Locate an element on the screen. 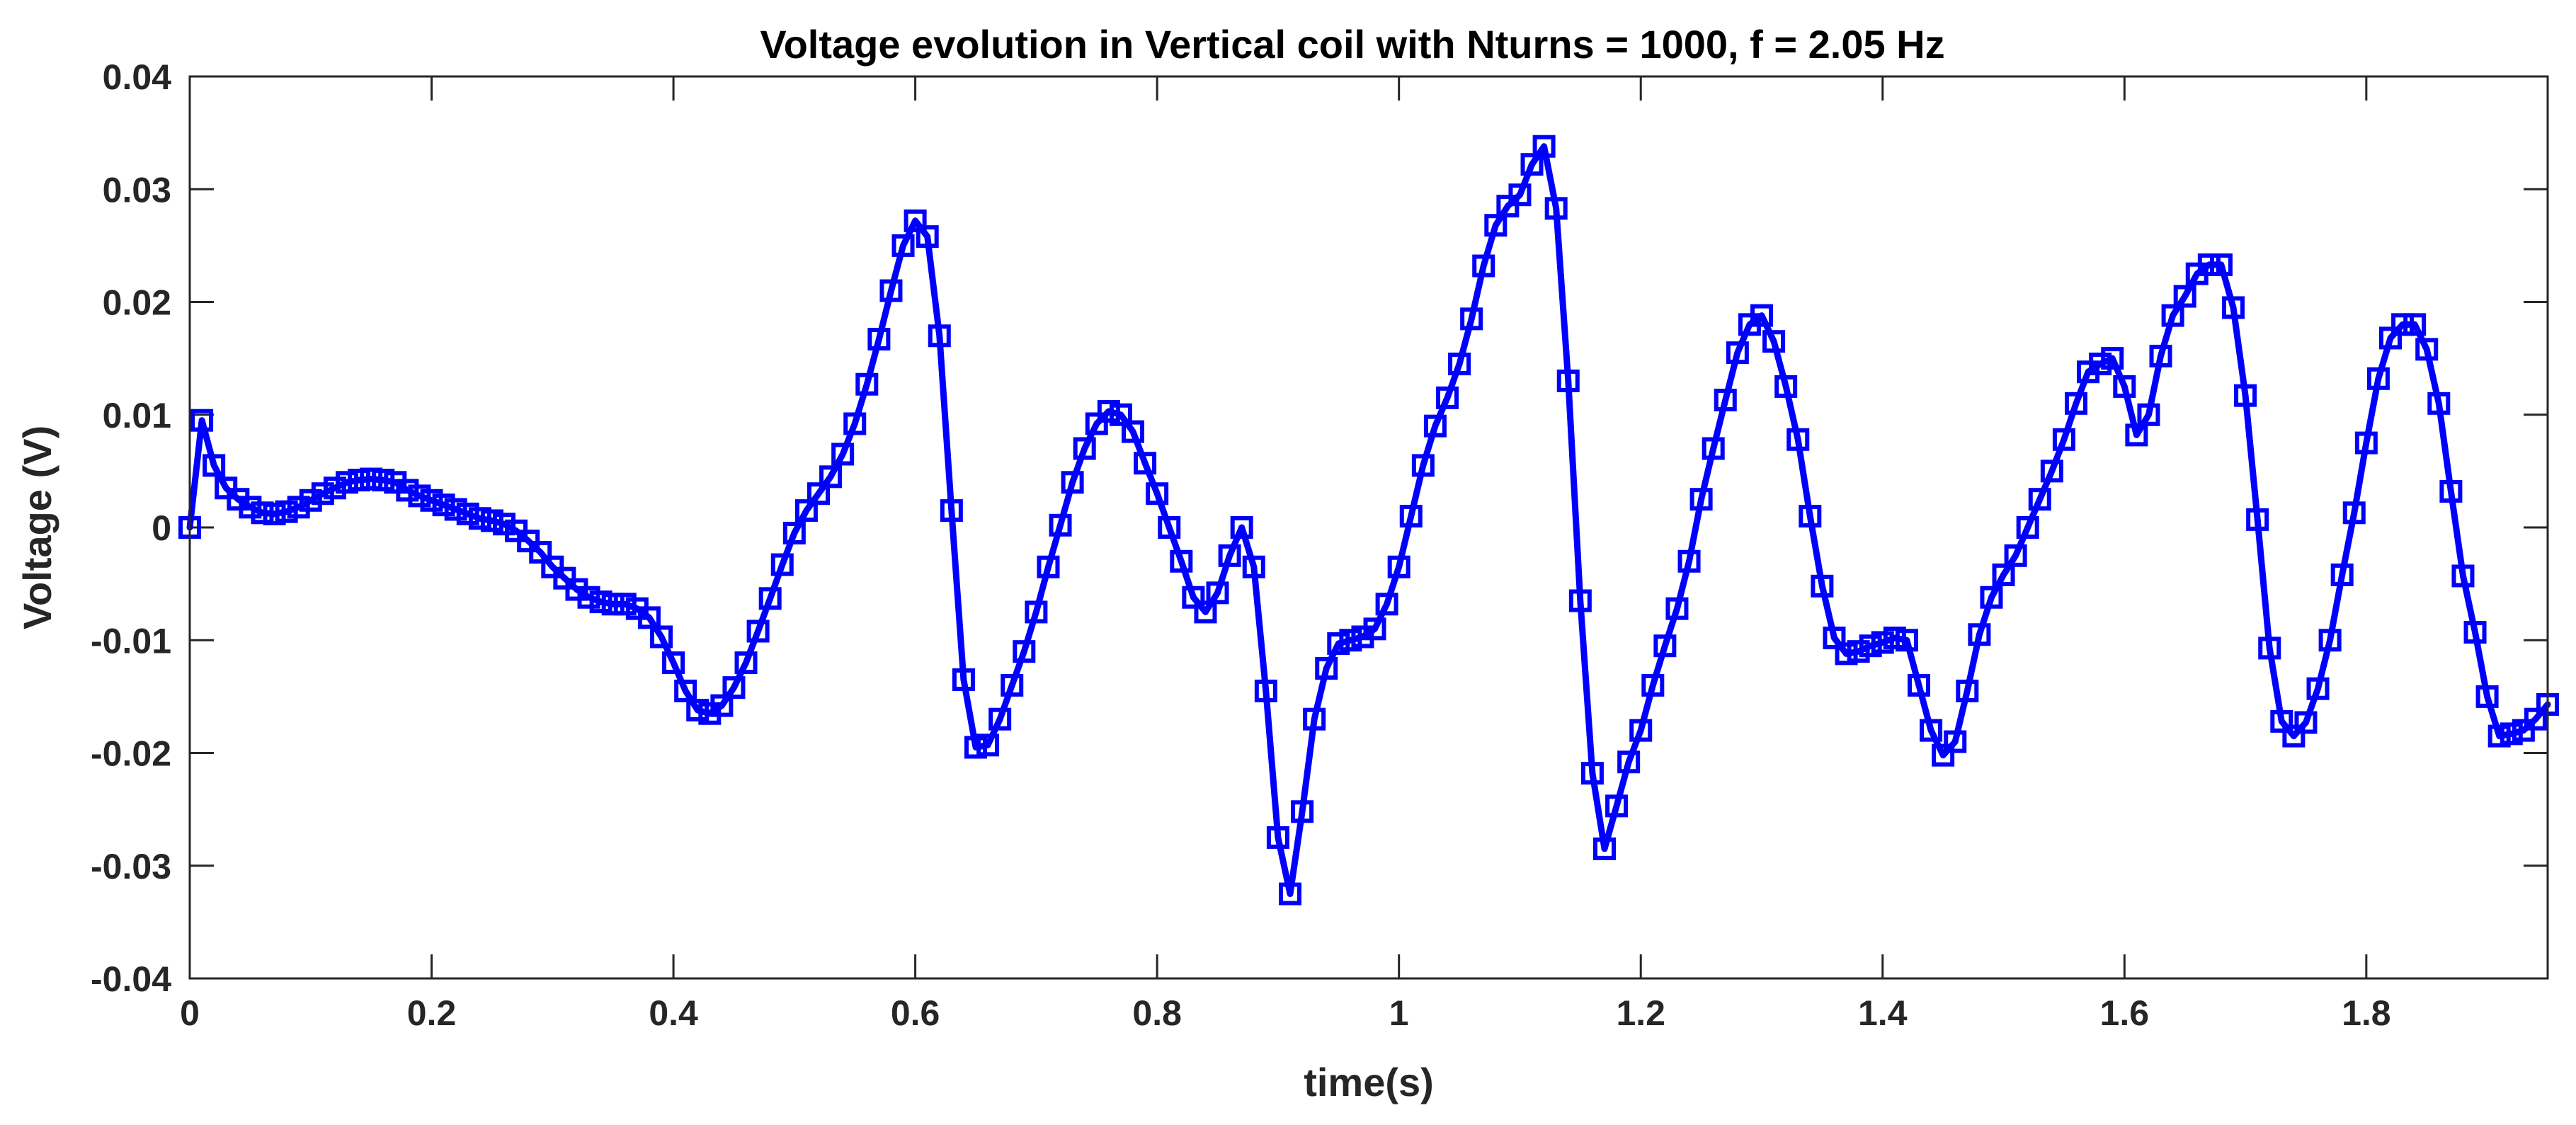 The image size is (2576, 1125). y-tick-label: -0.03 is located at coordinates (131, 866).